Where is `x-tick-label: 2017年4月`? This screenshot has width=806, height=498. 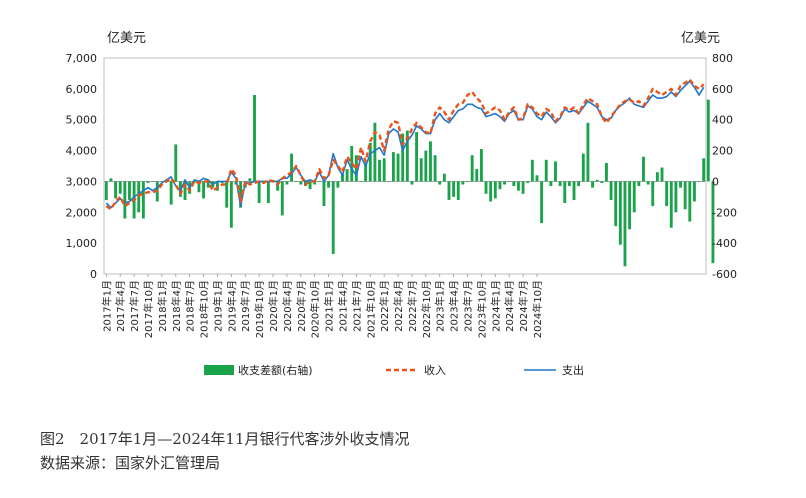 x-tick-label: 2017年4月 is located at coordinates (120, 306).